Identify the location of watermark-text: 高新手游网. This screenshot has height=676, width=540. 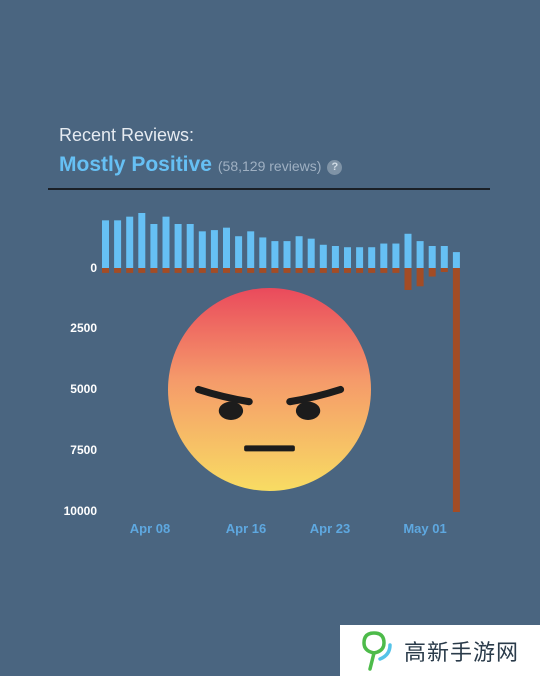
(462, 653).